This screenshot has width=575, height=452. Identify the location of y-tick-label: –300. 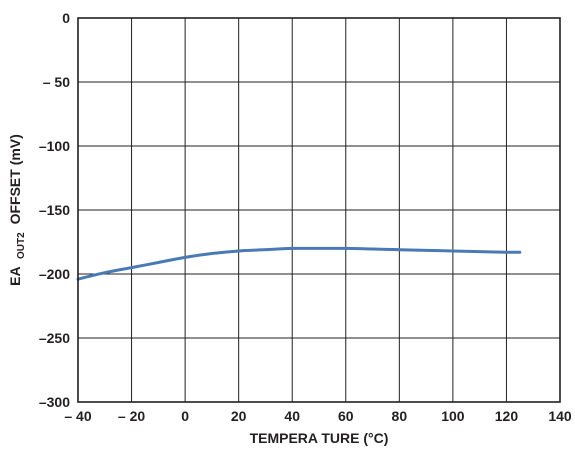
(54, 402).